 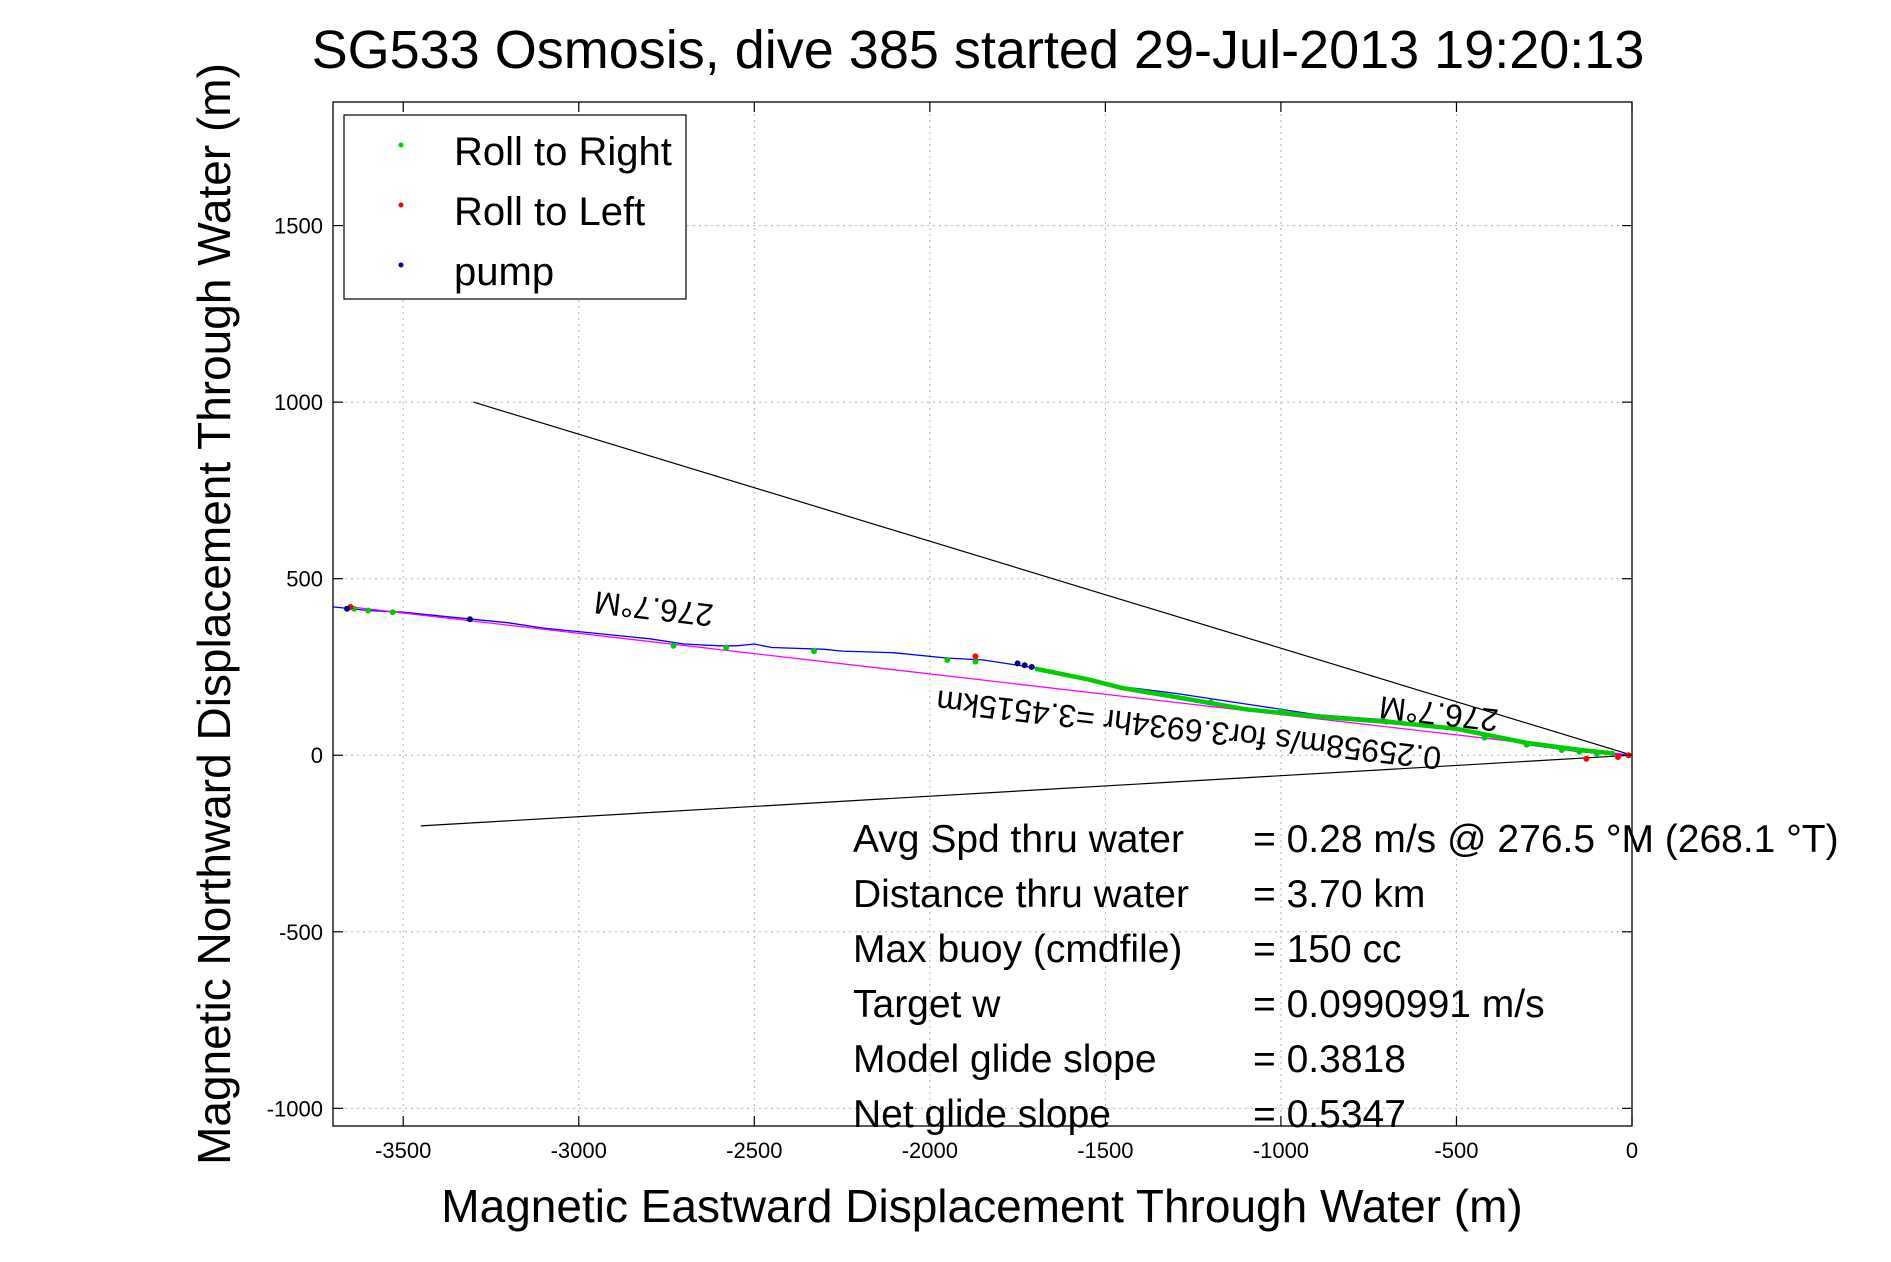 What do you see at coordinates (1017, 949) in the screenshot?
I see `stat-label: Max buoy (cmdfile)` at bounding box center [1017, 949].